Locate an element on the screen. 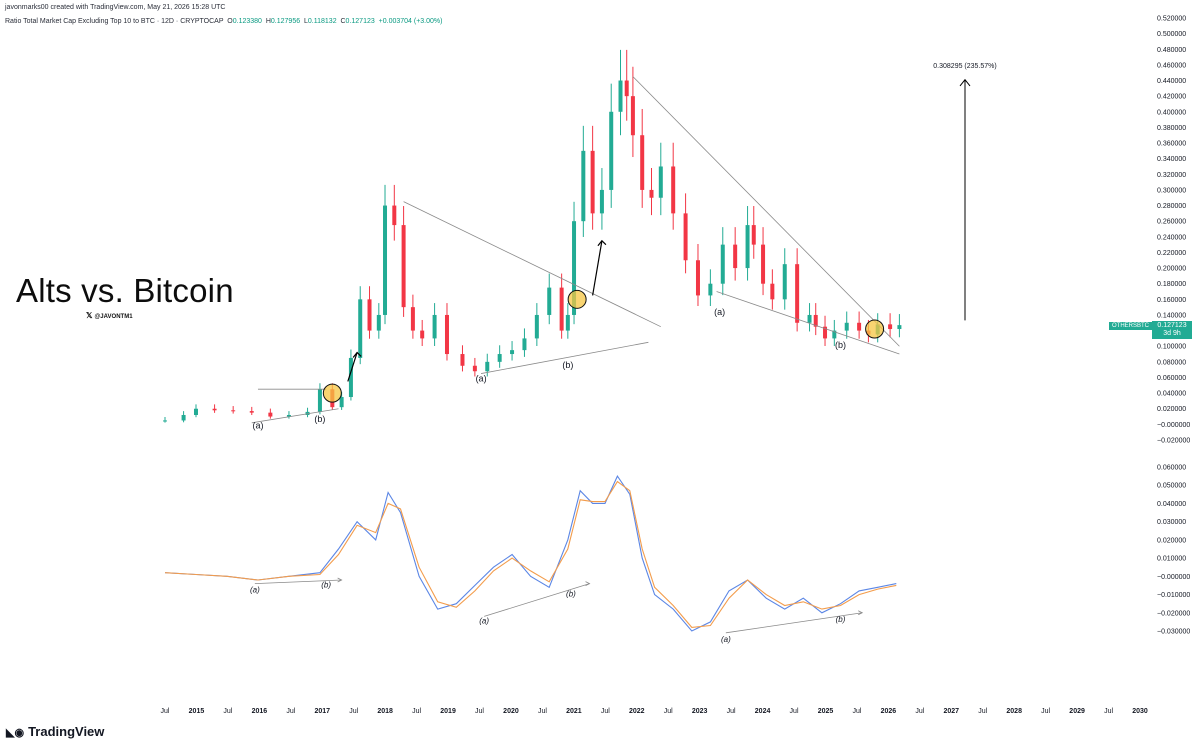  oscillator-axis-tick: 0.020000 is located at coordinates (1171, 540).